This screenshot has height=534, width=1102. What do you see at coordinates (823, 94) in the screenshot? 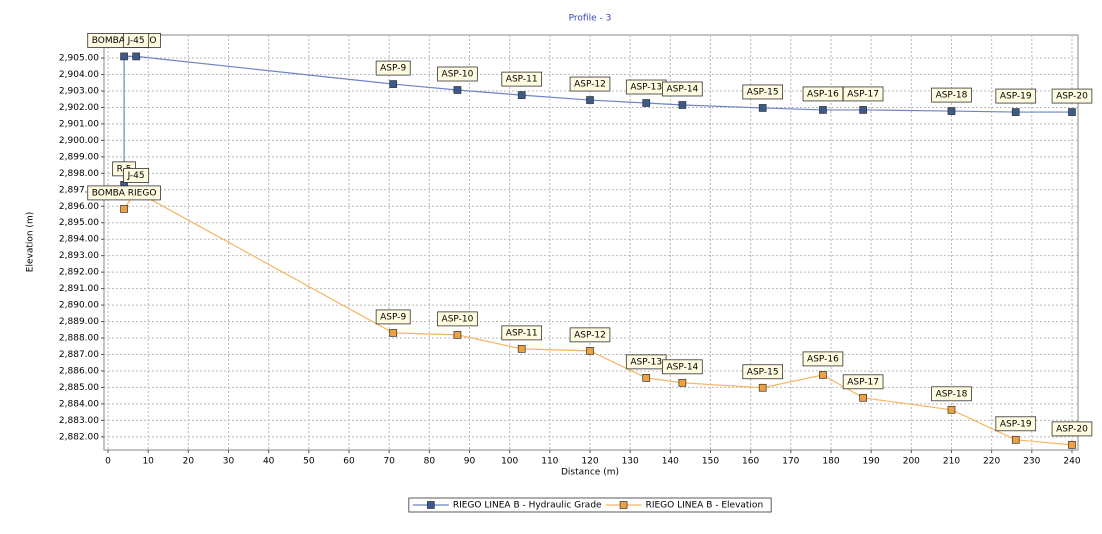
I see `node-label: ASP-16` at bounding box center [823, 94].